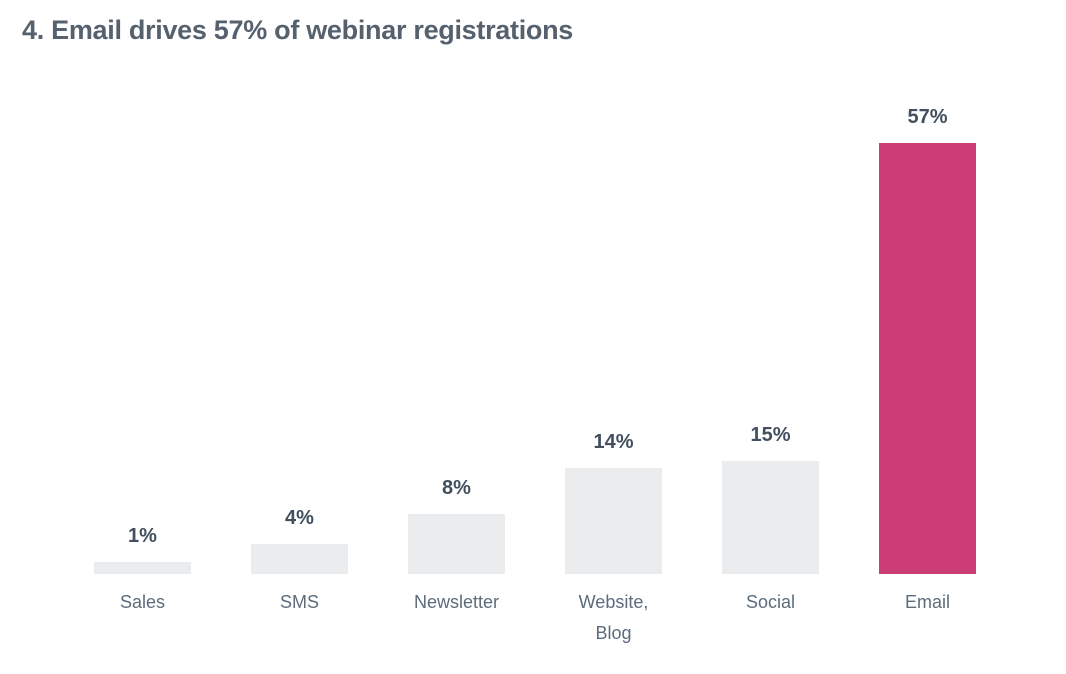 The image size is (1066, 674). What do you see at coordinates (770, 602) in the screenshot?
I see `category-label-social: Social` at bounding box center [770, 602].